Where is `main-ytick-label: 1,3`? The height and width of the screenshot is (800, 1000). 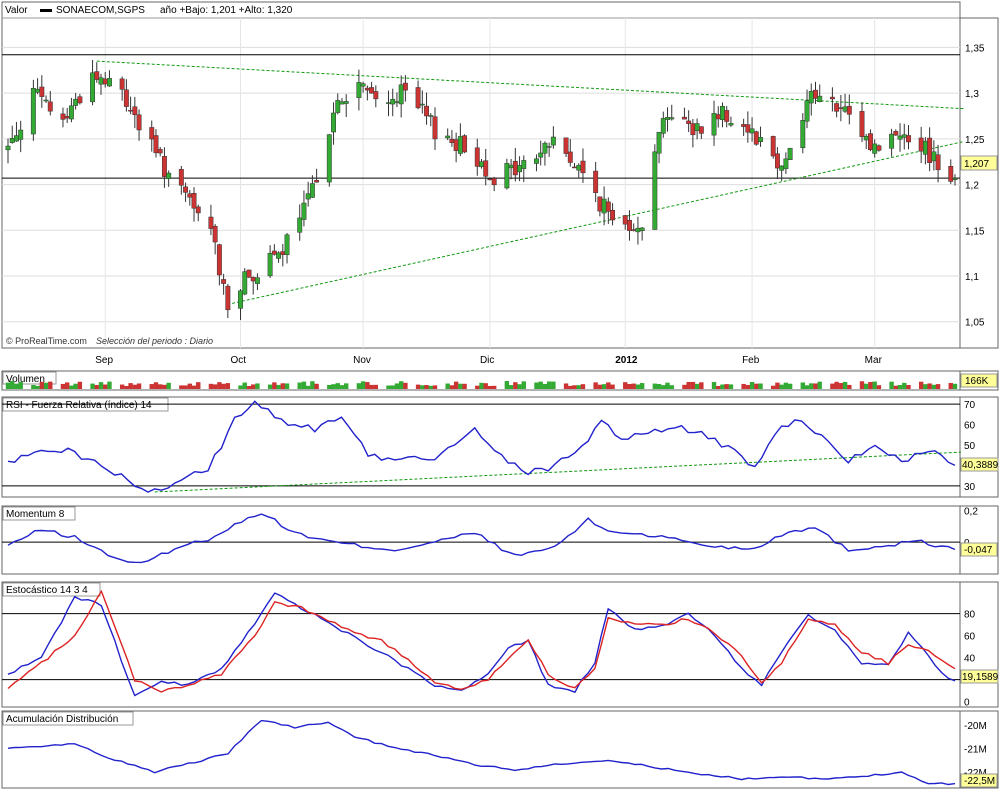
main-ytick-label: 1,3 is located at coordinates (972, 94).